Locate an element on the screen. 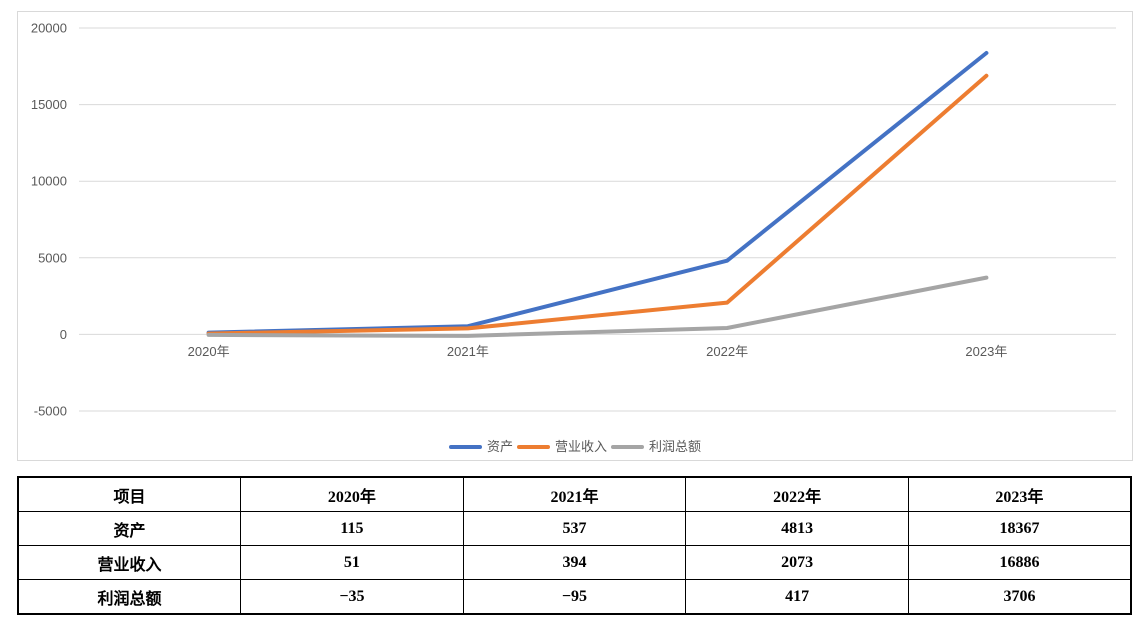 This screenshot has height=631, width=1138. legend-label: 利润总额 is located at coordinates (675, 446).